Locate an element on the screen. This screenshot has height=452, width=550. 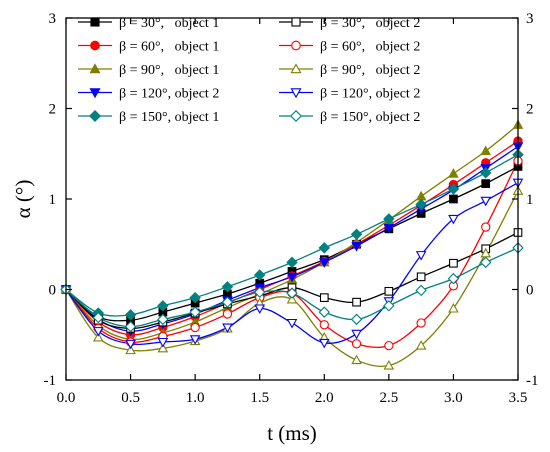
x-tick-label: 1.5 is located at coordinates (259, 398).